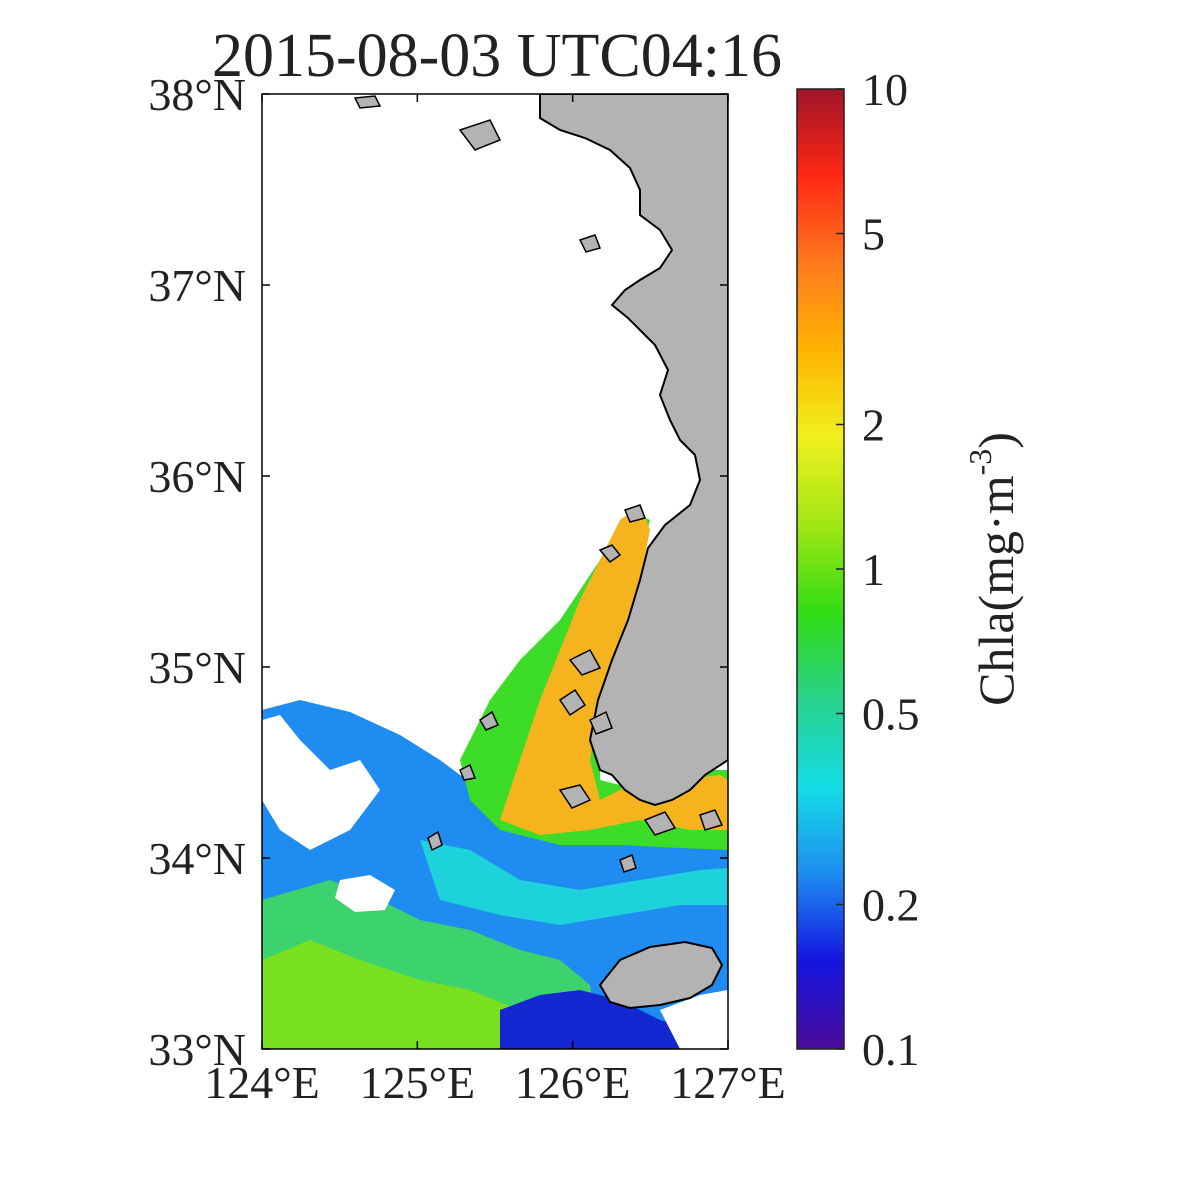  Describe the element at coordinates (996, 440) in the screenshot. I see `colorbar-label-close: )` at that location.